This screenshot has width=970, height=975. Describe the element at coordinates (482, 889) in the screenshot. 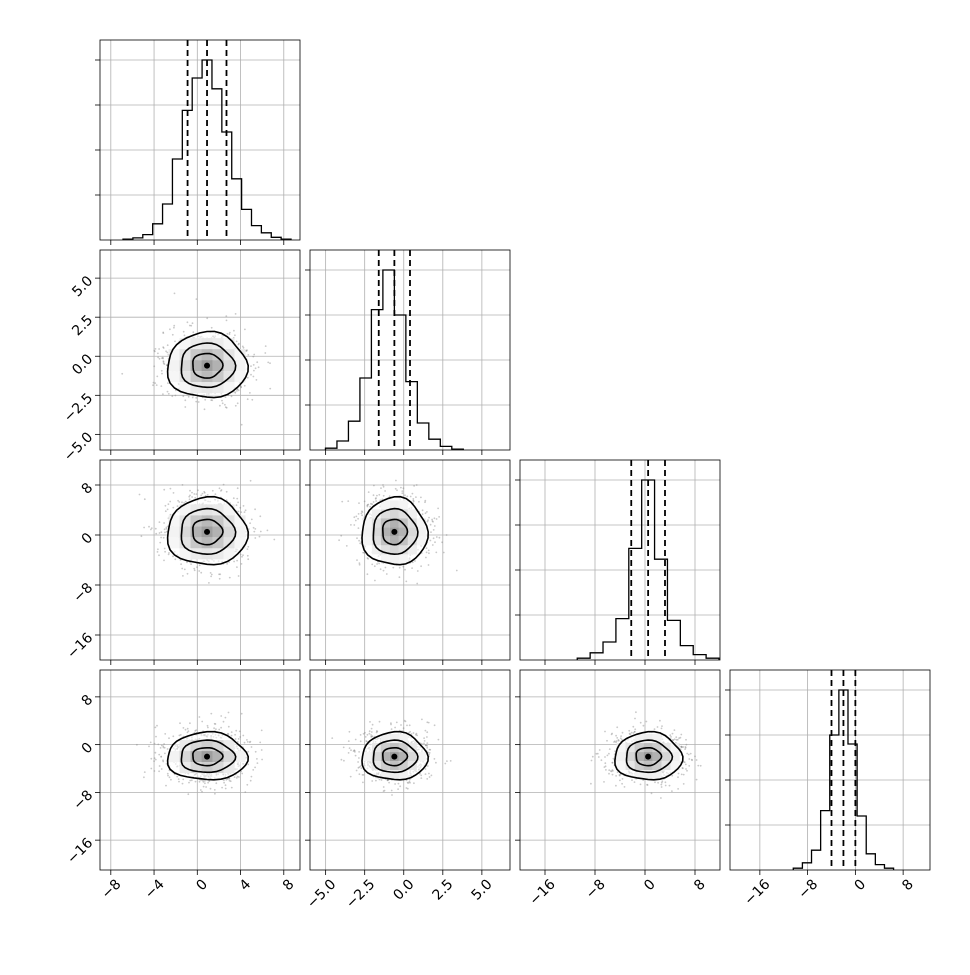

I see `x-tick-label: 5.0` at that location.